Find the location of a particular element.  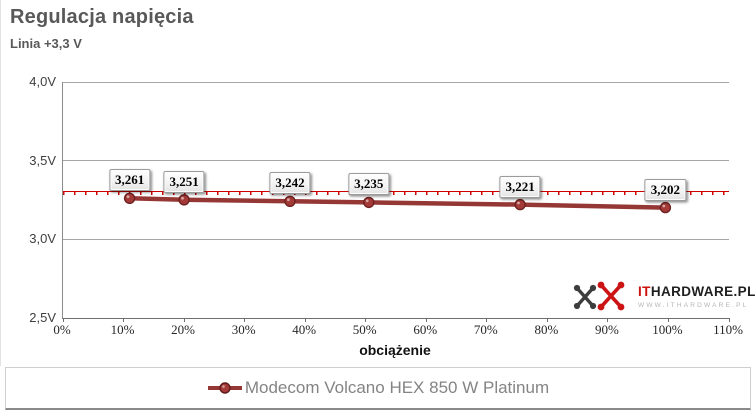

chart-title: Regulacja napięcia is located at coordinates (102, 17).